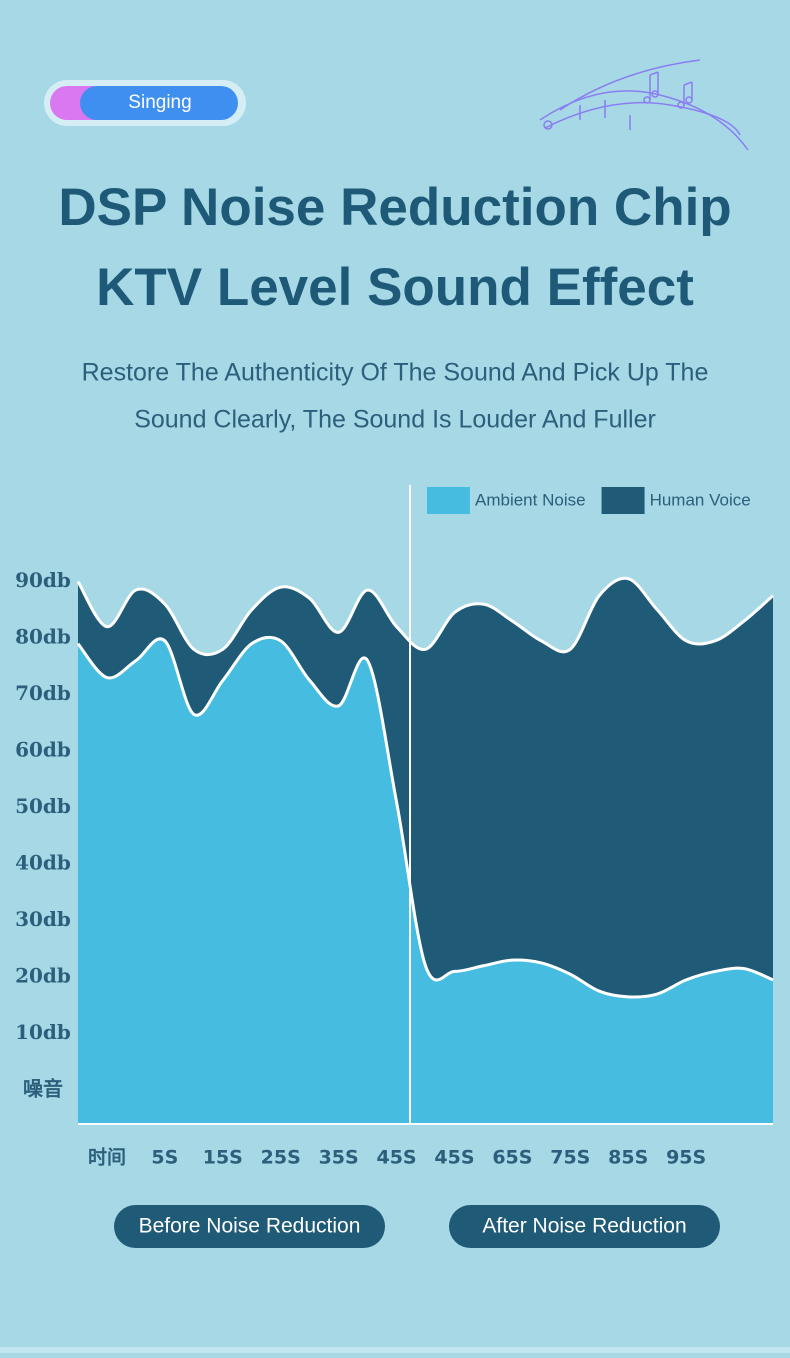 Image resolution: width=790 pixels, height=1358 pixels. Describe the element at coordinates (281, 1158) in the screenshot. I see `x-tick-label: 25S` at that location.